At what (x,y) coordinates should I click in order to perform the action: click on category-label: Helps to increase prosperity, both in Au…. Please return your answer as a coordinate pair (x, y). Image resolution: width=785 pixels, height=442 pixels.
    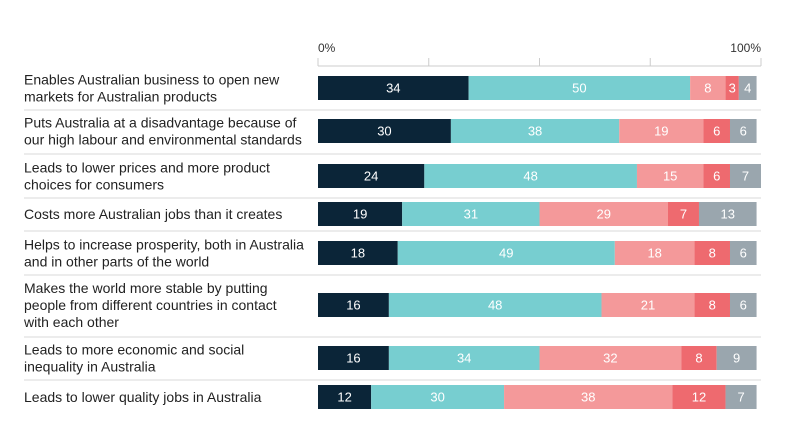
    Looking at the image, I should click on (164, 253).